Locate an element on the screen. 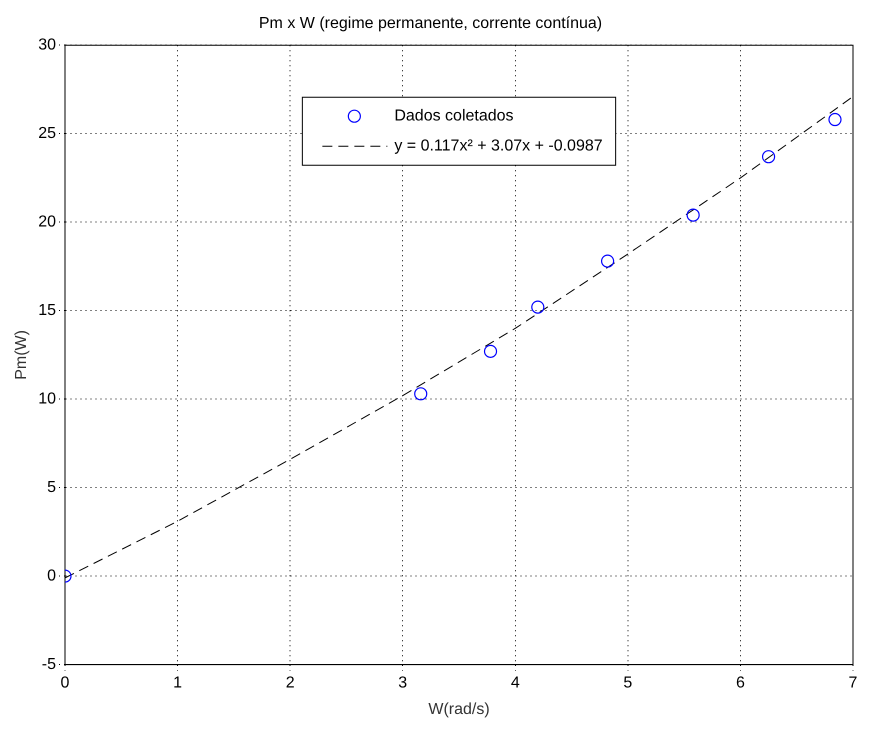 Image resolution: width=869 pixels, height=731 pixels. x-tick-label: 7 is located at coordinates (853, 683).